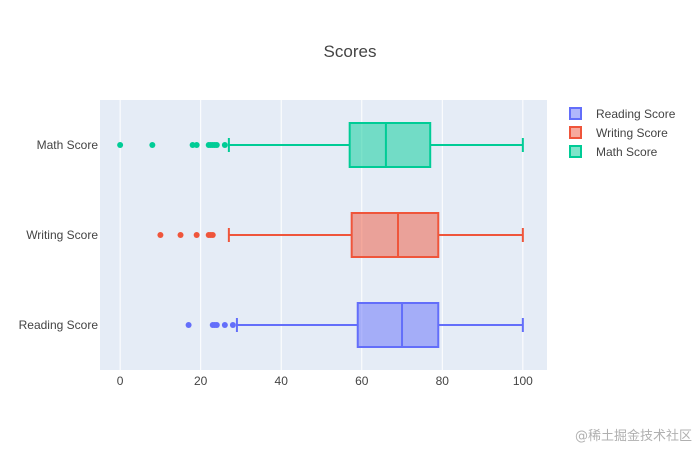 This screenshot has width=700, height=450. I want to click on x-tick-label: 20, so click(201, 381).